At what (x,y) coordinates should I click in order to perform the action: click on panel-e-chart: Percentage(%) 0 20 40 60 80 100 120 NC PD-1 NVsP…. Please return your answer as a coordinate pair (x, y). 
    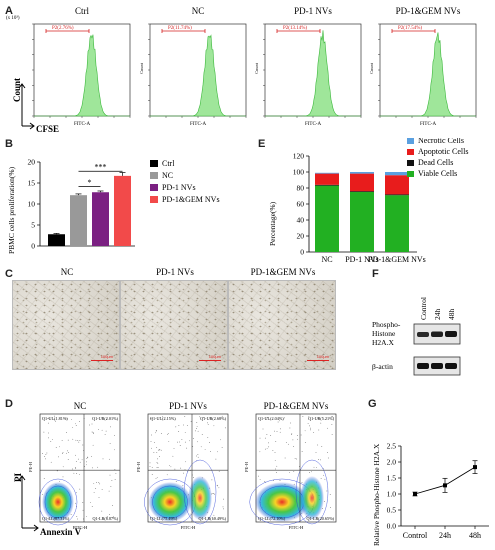
    Looking at the image, I should click on (368, 201).